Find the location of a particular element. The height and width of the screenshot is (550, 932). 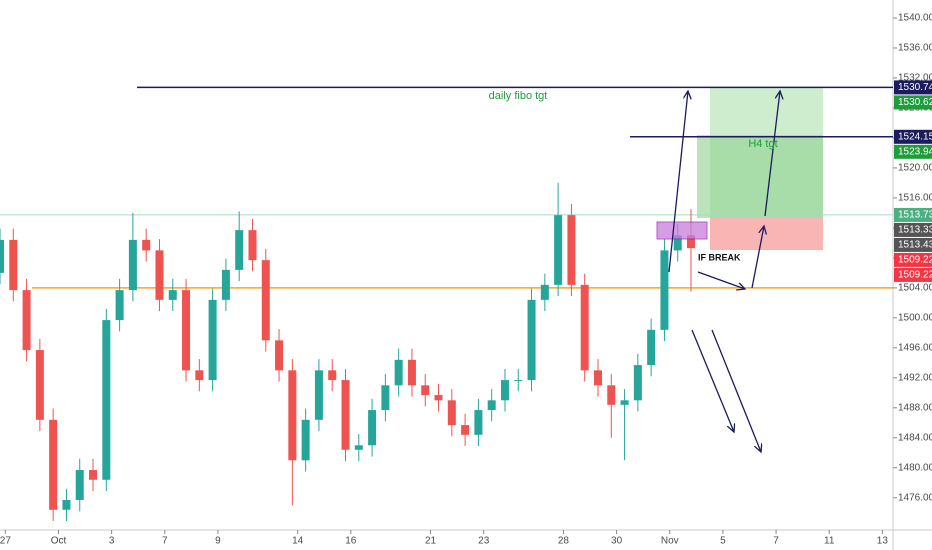

price-label: 1513.33 is located at coordinates (915, 230).